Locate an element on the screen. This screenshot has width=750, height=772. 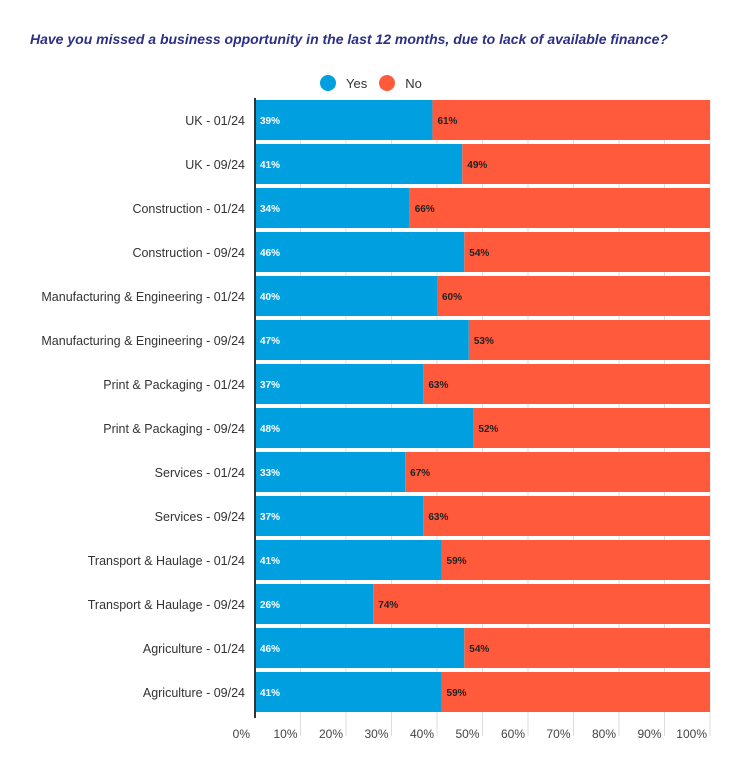
data-label-yes: 39% is located at coordinates (270, 121).